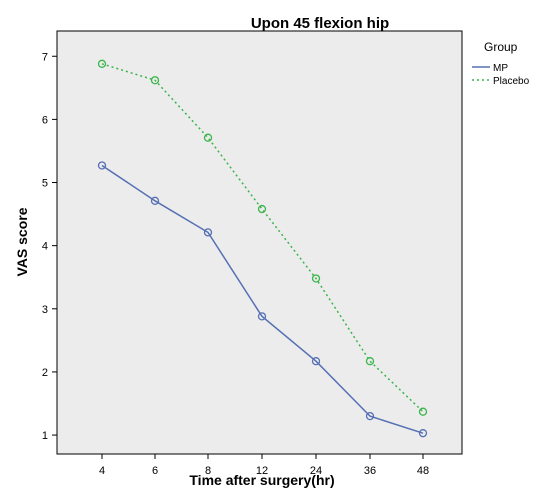 This screenshot has height=503, width=543. I want to click on legend: Group MP Placebo, so click(501, 63).